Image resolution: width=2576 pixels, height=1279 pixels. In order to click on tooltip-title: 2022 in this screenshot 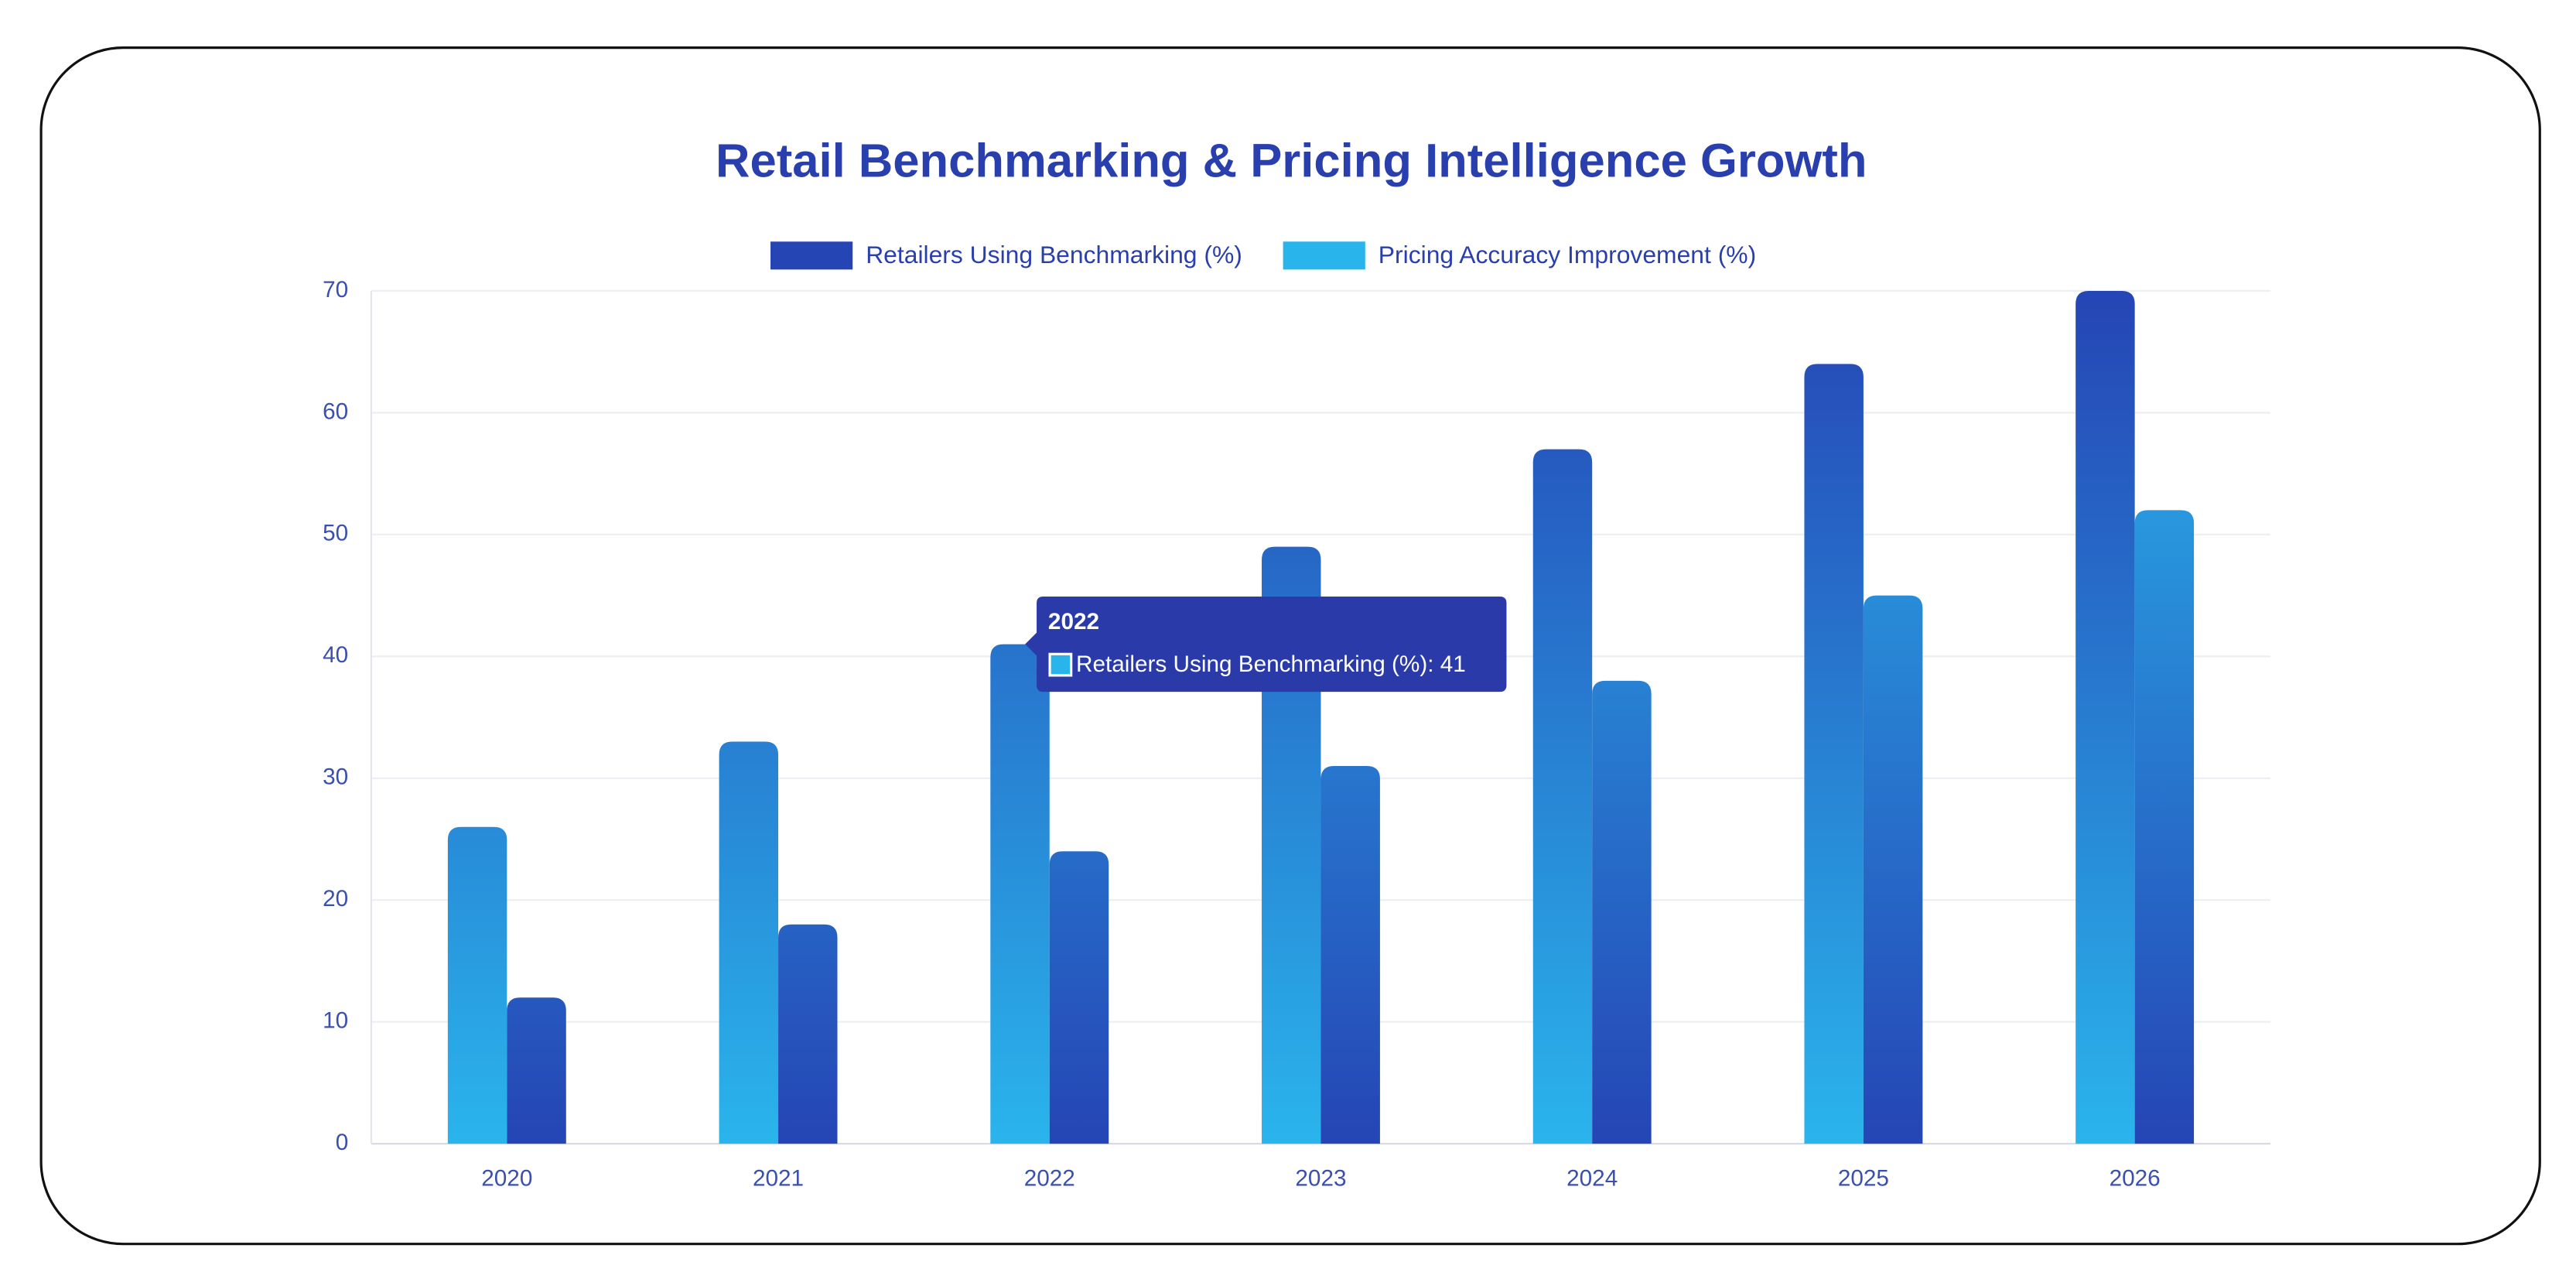, I will do `click(1073, 621)`.